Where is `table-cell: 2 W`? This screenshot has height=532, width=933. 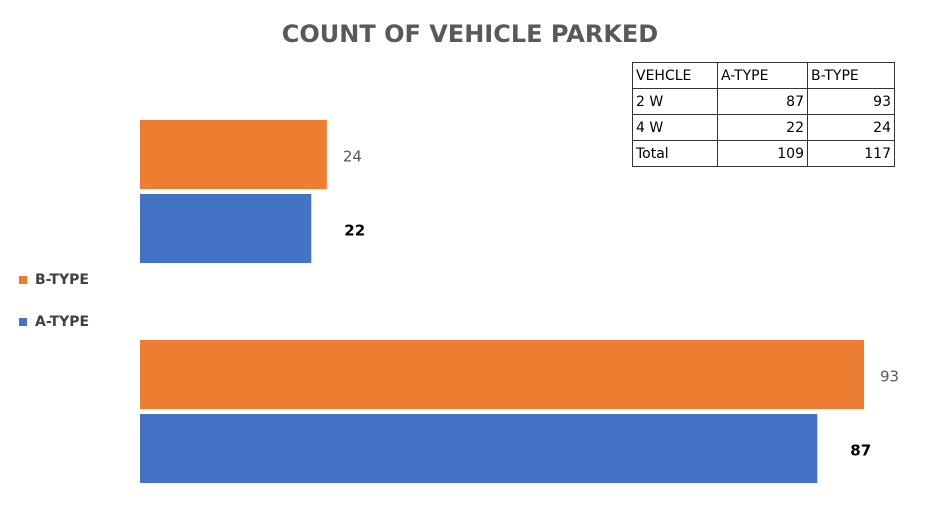 table-cell: 2 W is located at coordinates (675, 101).